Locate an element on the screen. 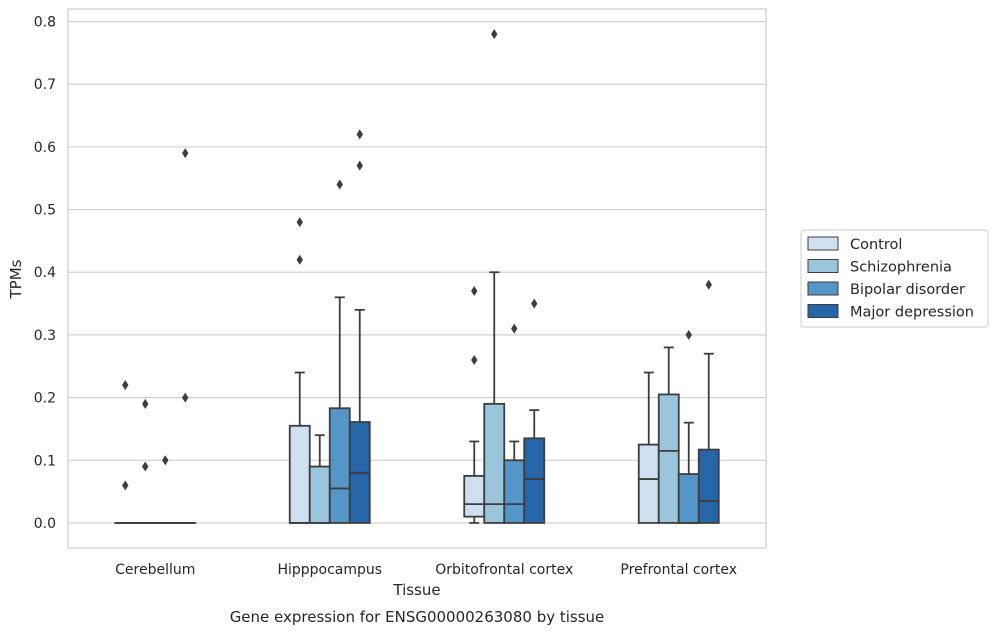 This screenshot has width=997, height=634. legend-label: Bipolar disorder is located at coordinates (907, 290).